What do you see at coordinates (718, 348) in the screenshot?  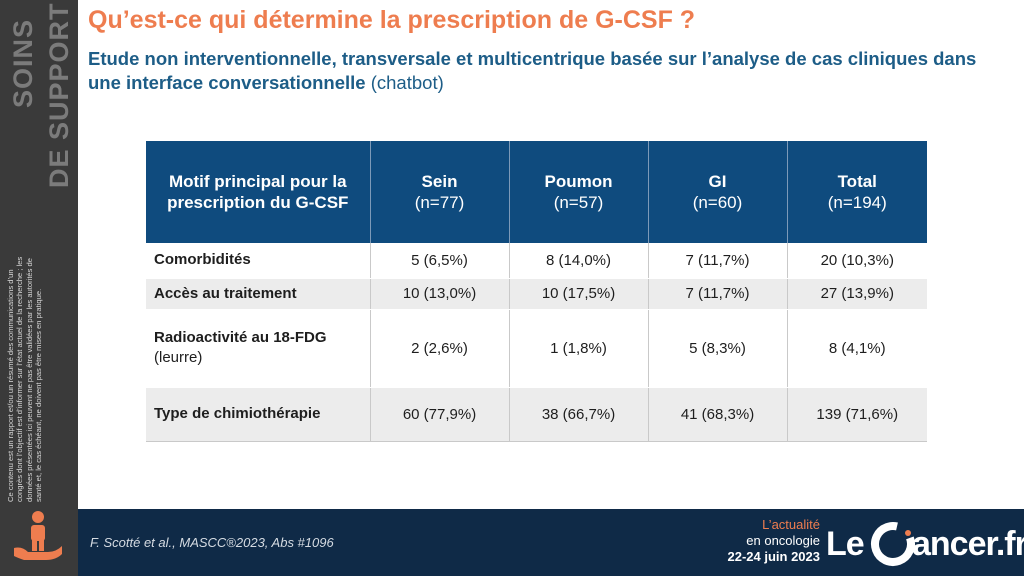 I see `table-cell: 5 (8,3%)` at bounding box center [718, 348].